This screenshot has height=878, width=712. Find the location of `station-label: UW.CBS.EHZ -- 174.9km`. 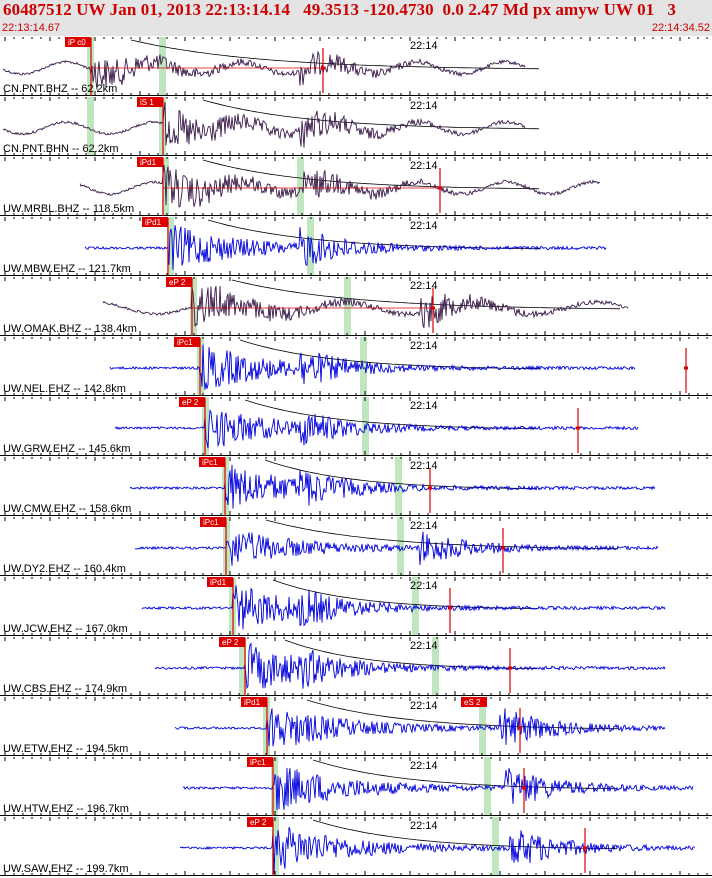

station-label: UW.CBS.EHZ -- 174.9km is located at coordinates (65, 689).